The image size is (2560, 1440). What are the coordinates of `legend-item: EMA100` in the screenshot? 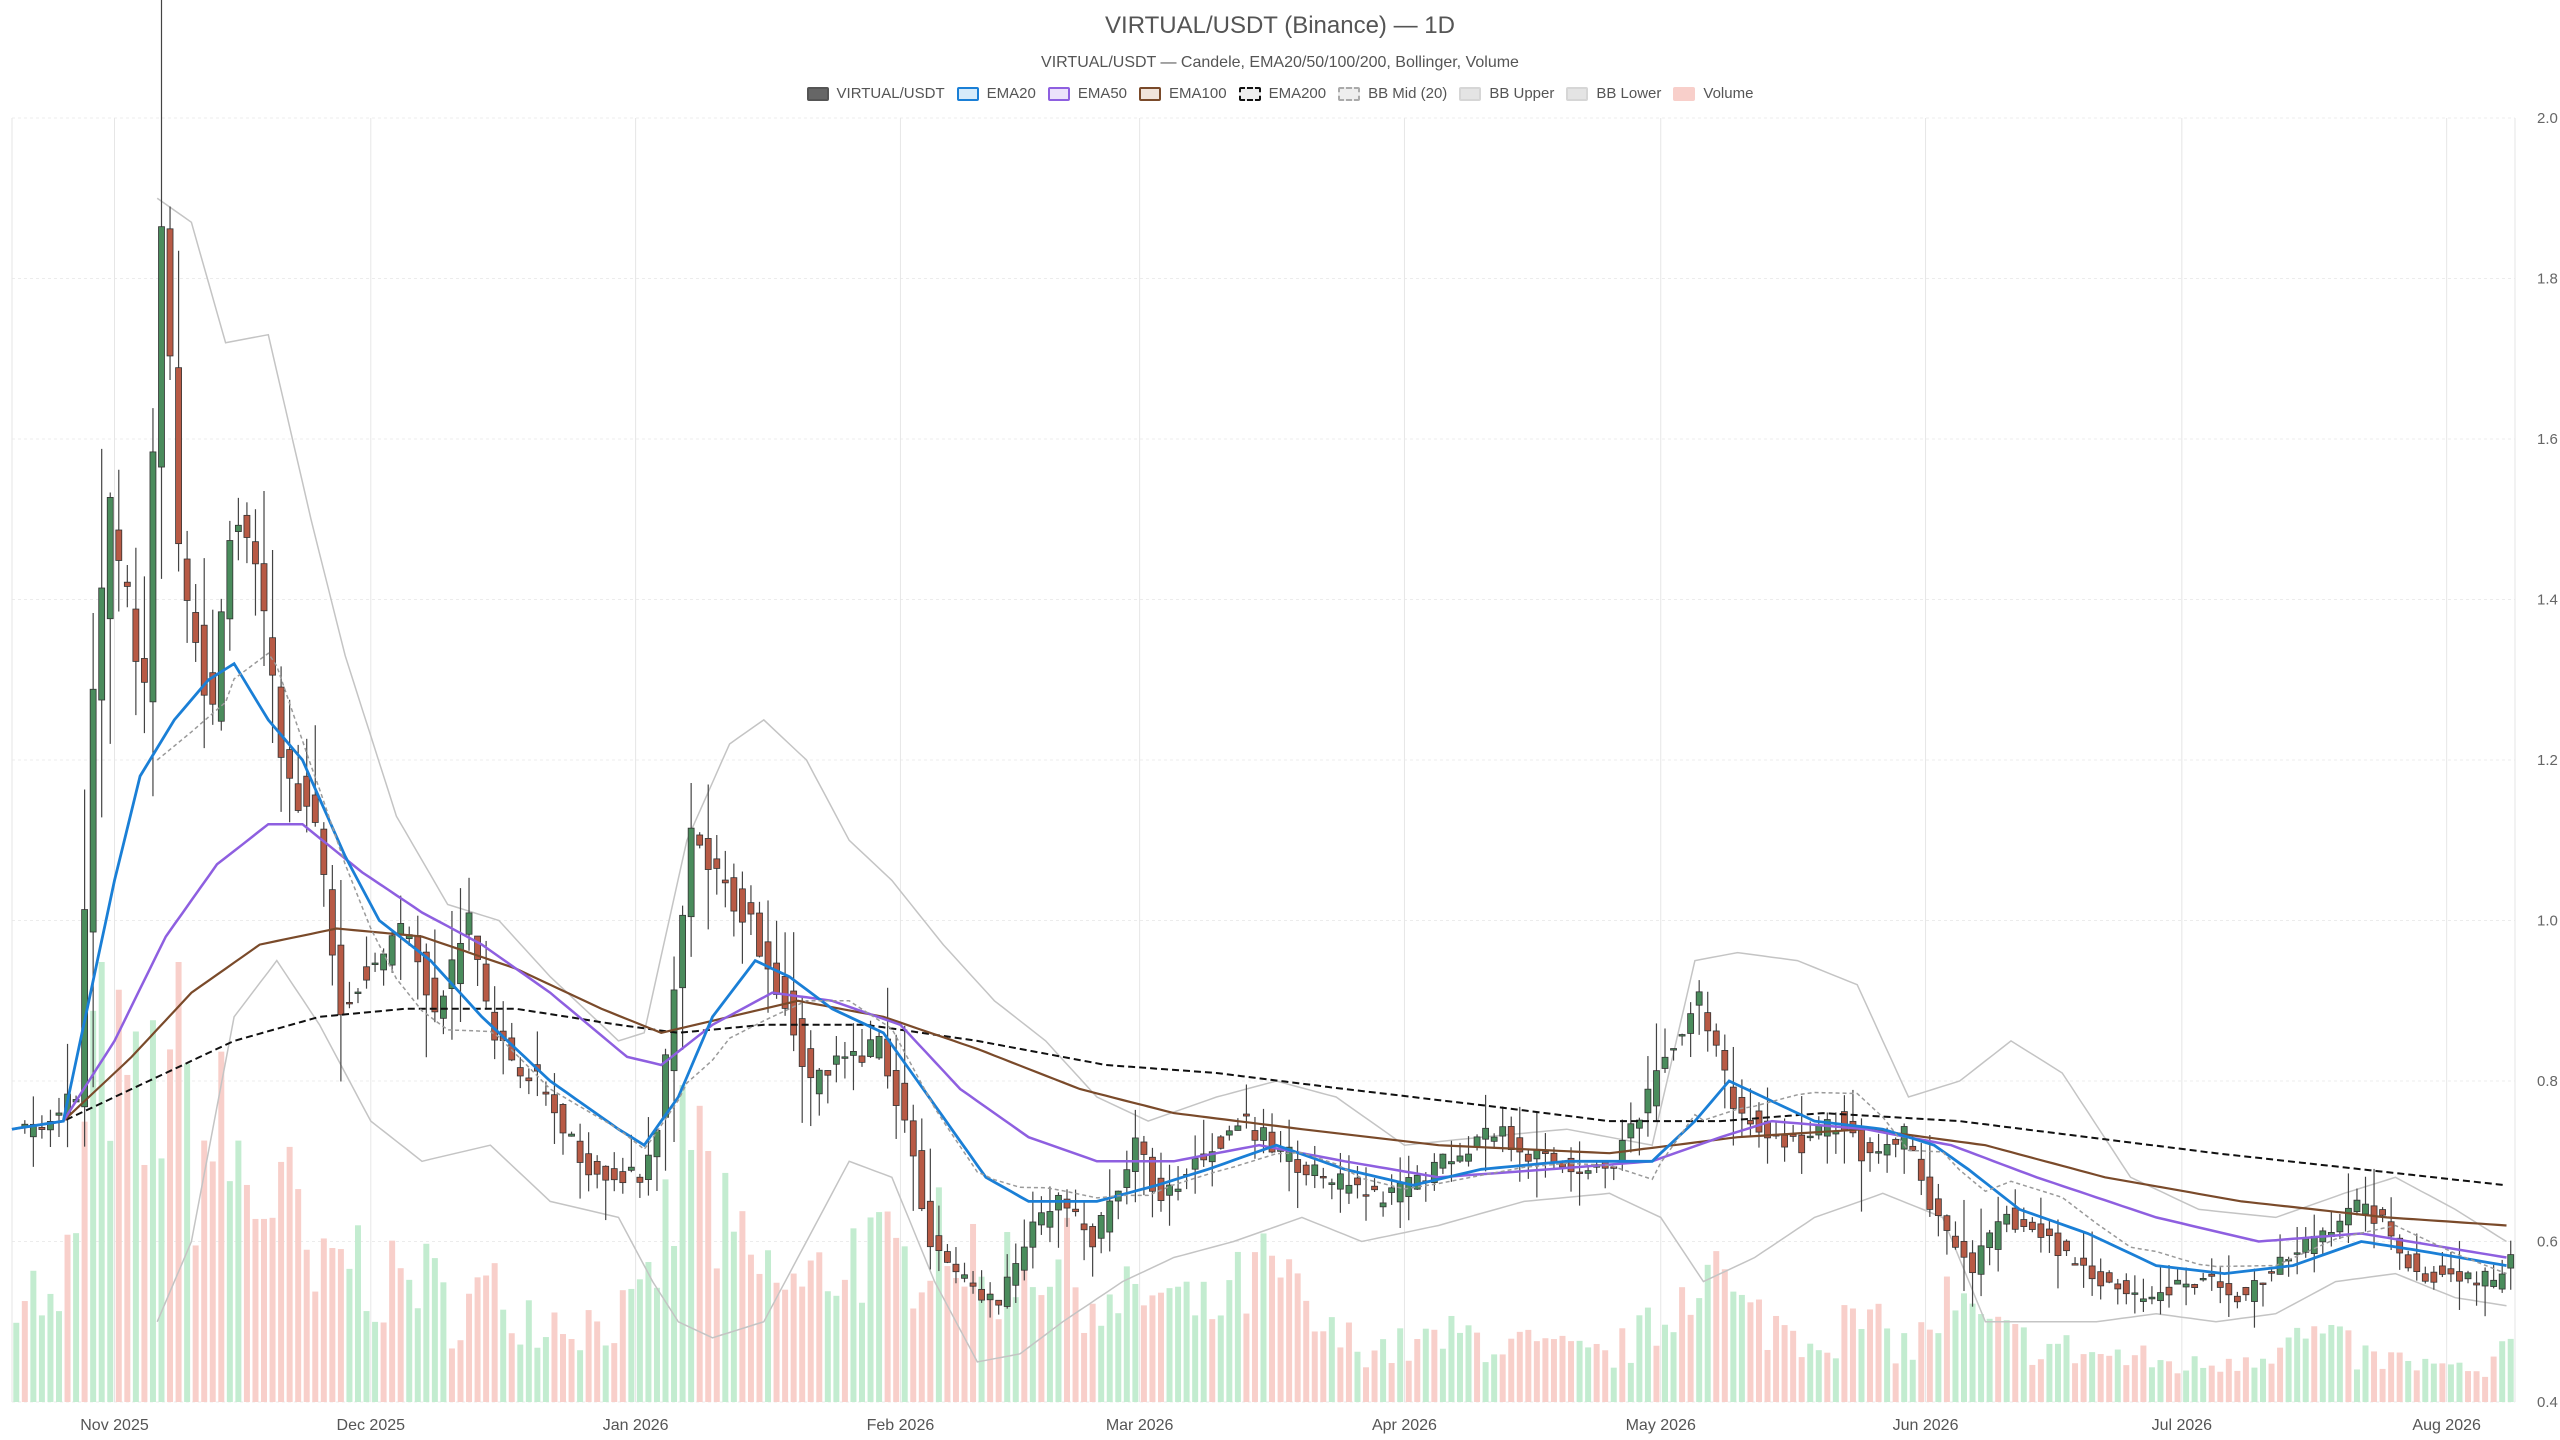 It's located at (1183, 93).